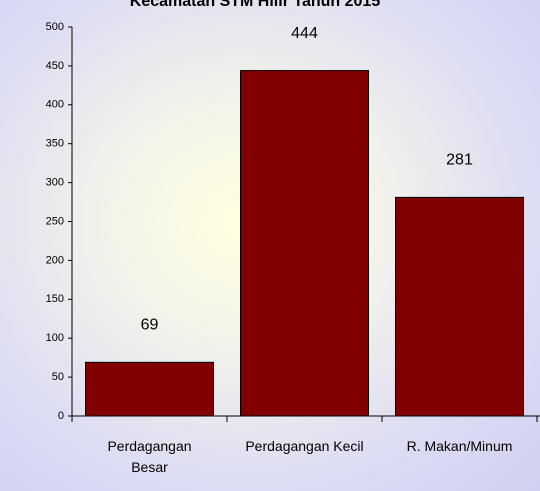 This screenshot has width=540, height=491. I want to click on y-tick-label: 500, so click(55, 27).